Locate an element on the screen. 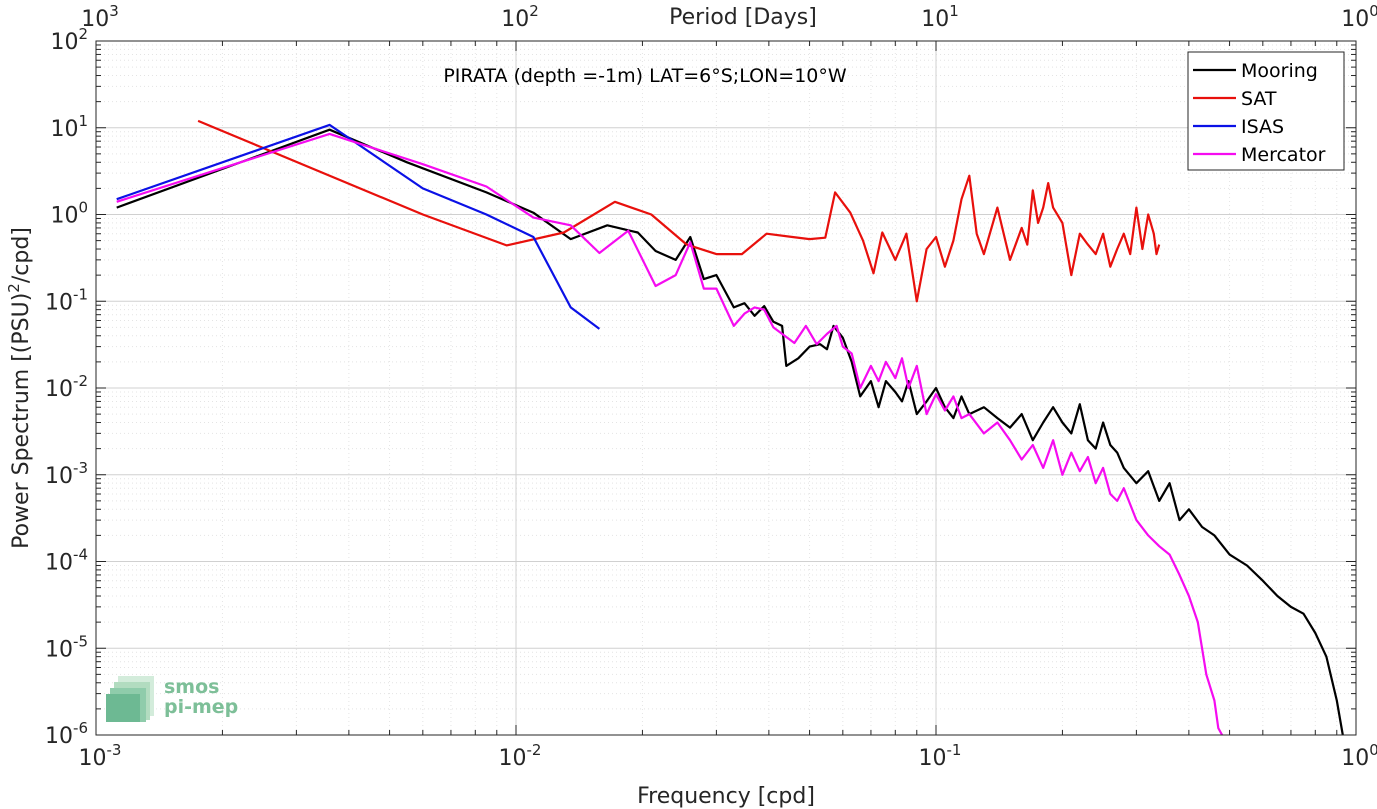 This screenshot has height=809, width=1377. legend-label-mooring: Mooring is located at coordinates (1279, 71).